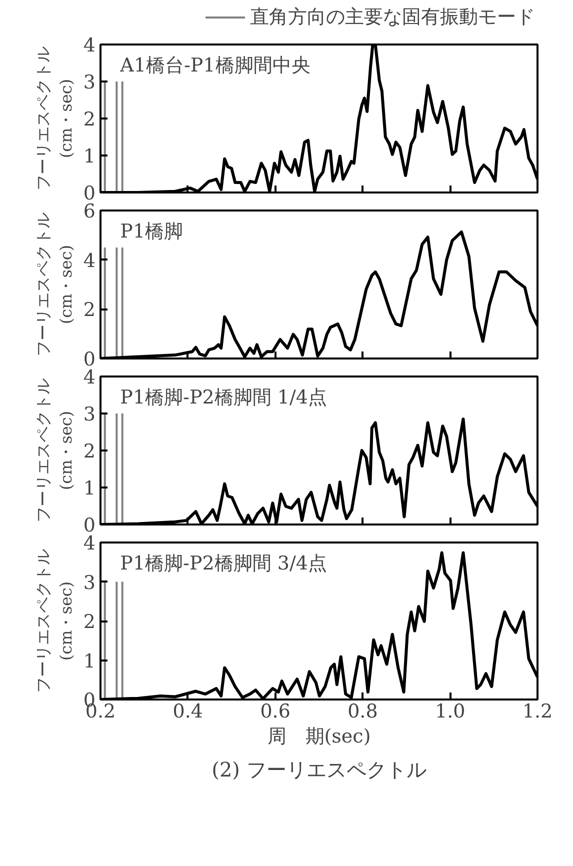  Describe the element at coordinates (223, 563) in the screenshot. I see `annotation: P1橋脚-P2橋脚間 3/4点` at that location.